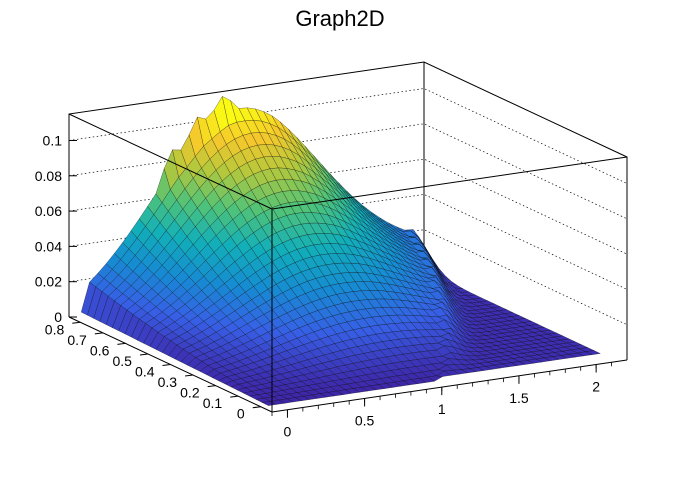 The height and width of the screenshot is (477, 696). I want to click on x-tick-label-0: 0, so click(288, 432).